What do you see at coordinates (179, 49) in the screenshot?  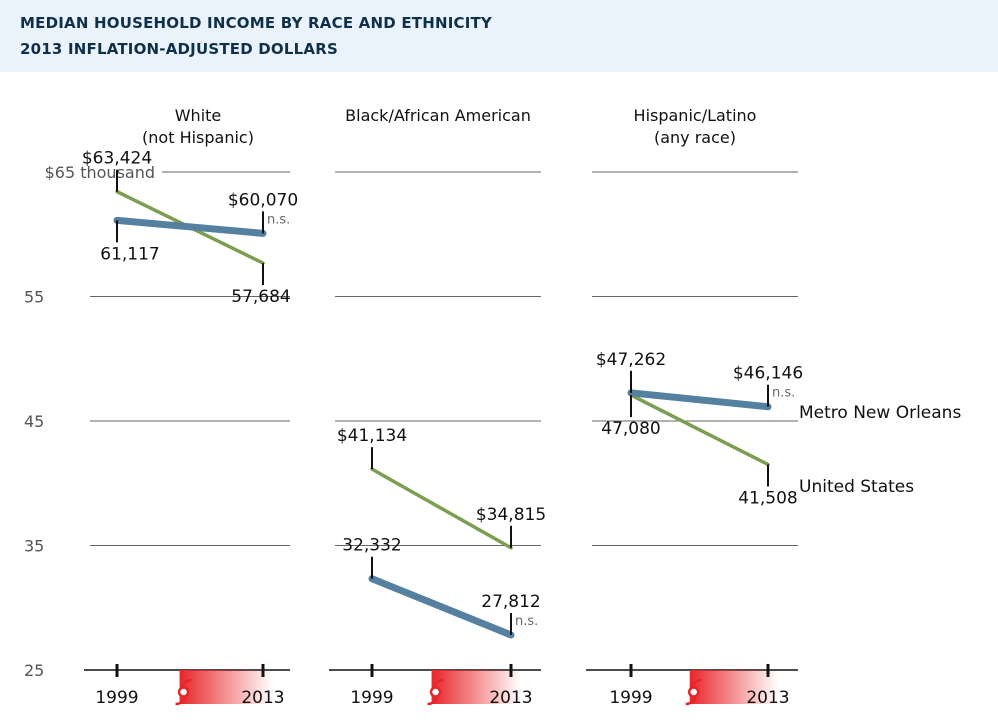 I see `chart-subtitle: 2013 INFLATION-ADJUSTED DOLLARS` at bounding box center [179, 49].